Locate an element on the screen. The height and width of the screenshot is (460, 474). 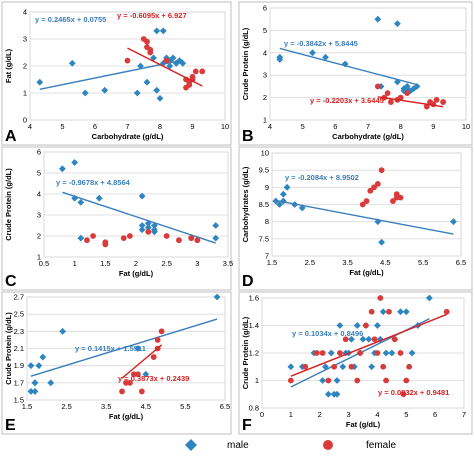
trendline-equation-male: y = 0.1034x + 0.8496 is located at coordinates (327, 333).